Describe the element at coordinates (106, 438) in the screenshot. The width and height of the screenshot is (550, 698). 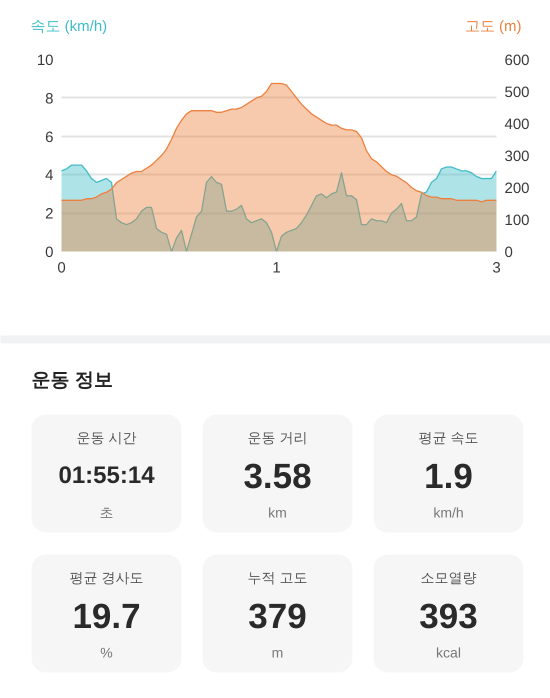
I see `text: 운동 시간` at that location.